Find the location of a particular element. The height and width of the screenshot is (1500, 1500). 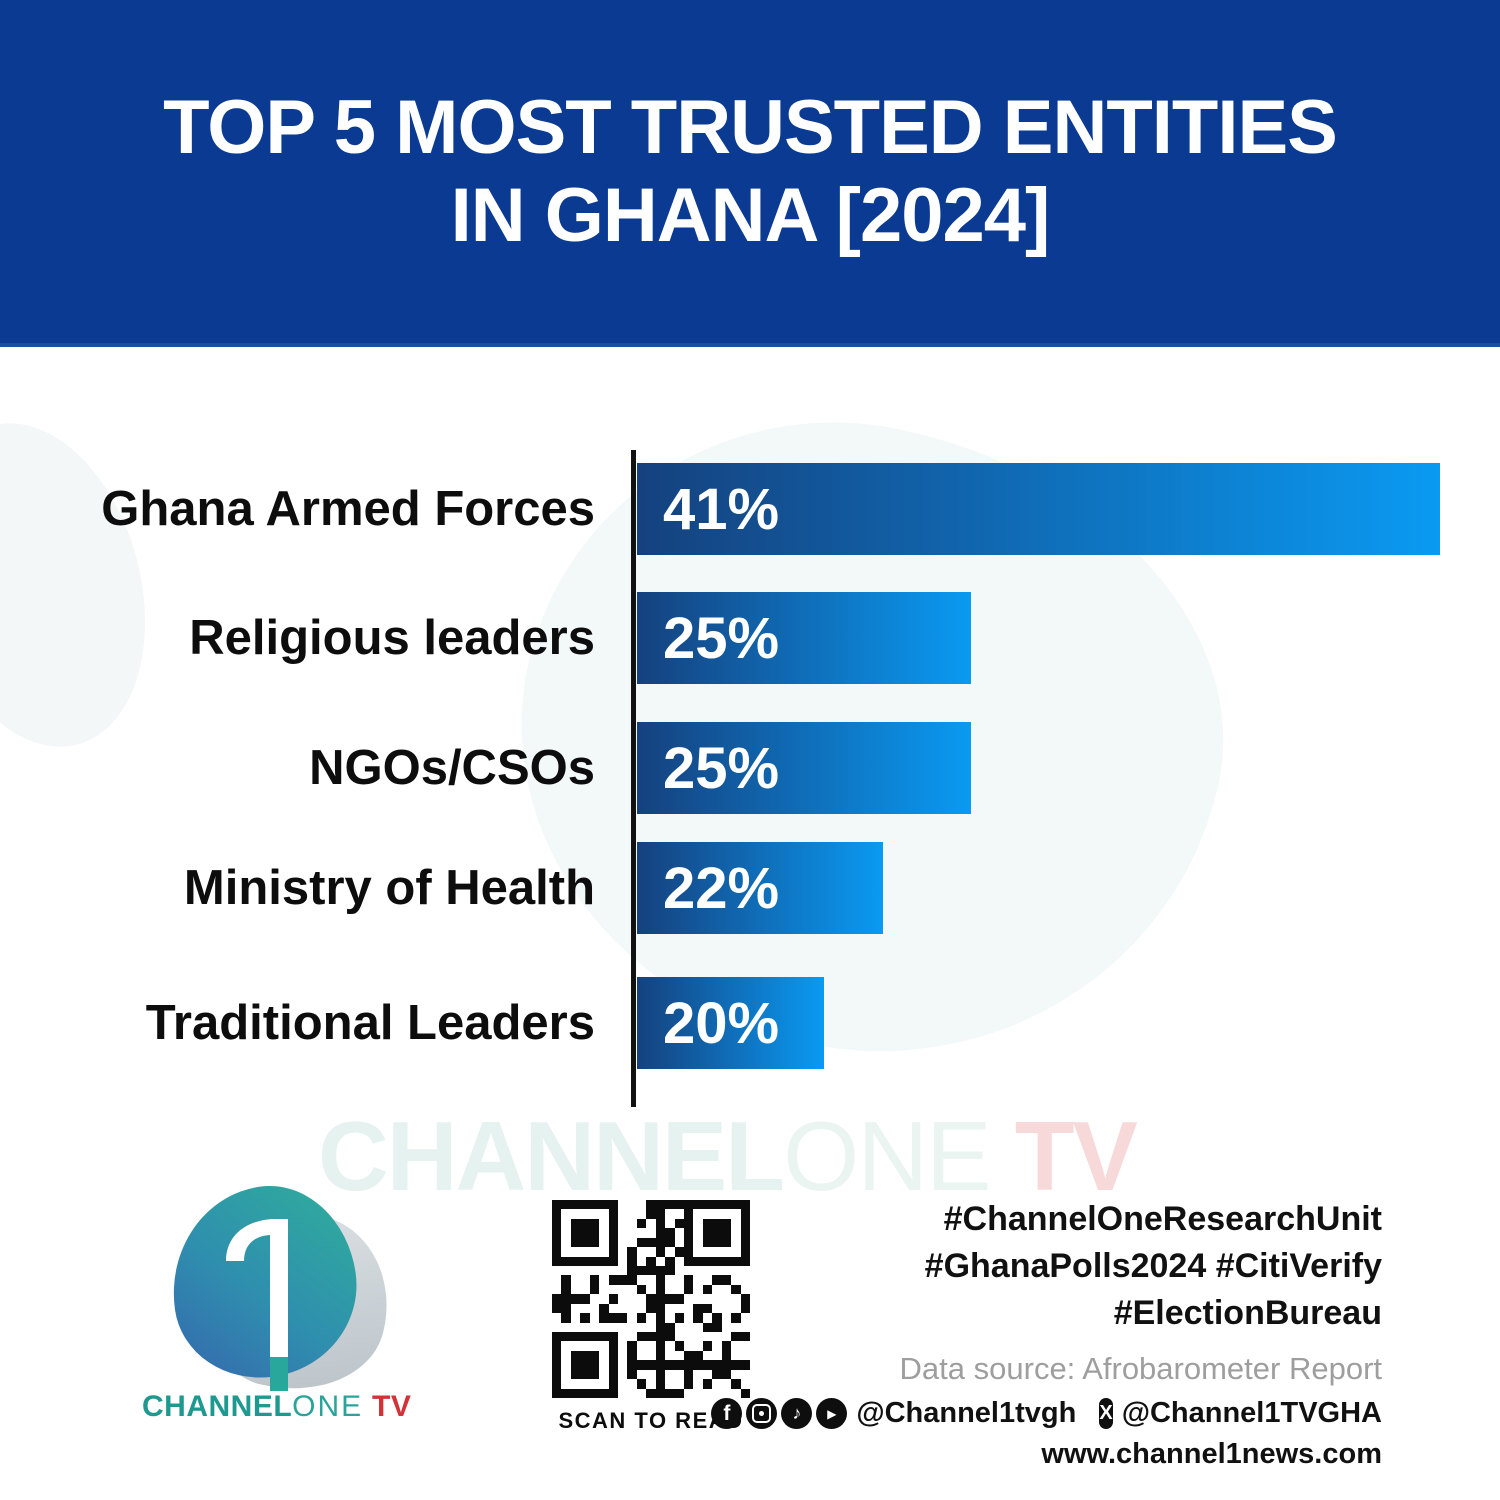

facebook-icon: f is located at coordinates (727, 1413).